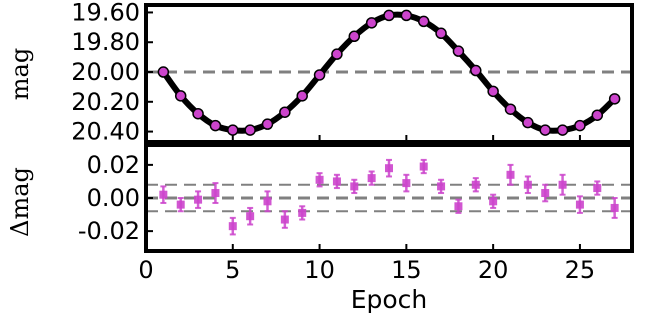  What do you see at coordinates (20, 74) in the screenshot?
I see `top-y-axis-label: mag` at bounding box center [20, 74].